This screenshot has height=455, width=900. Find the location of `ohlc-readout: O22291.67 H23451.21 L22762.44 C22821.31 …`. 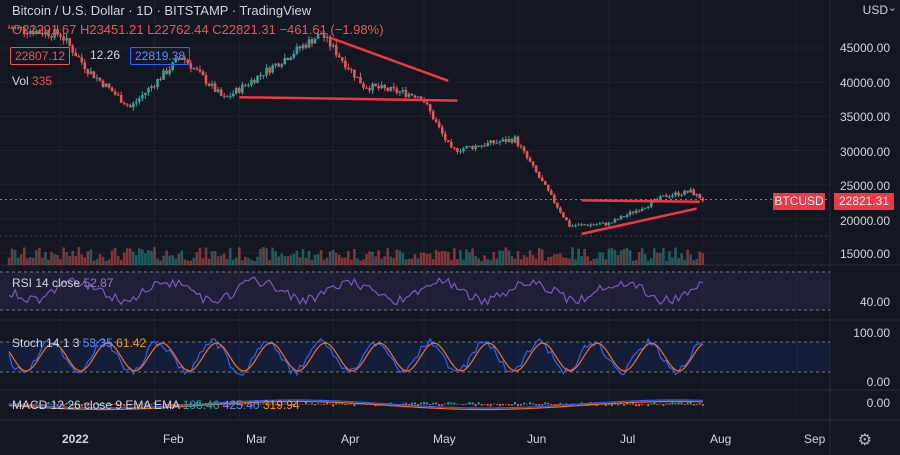

ohlc-readout: O22291.67 H23451.21 L22762.44 C22821.31 … is located at coordinates (198, 29).